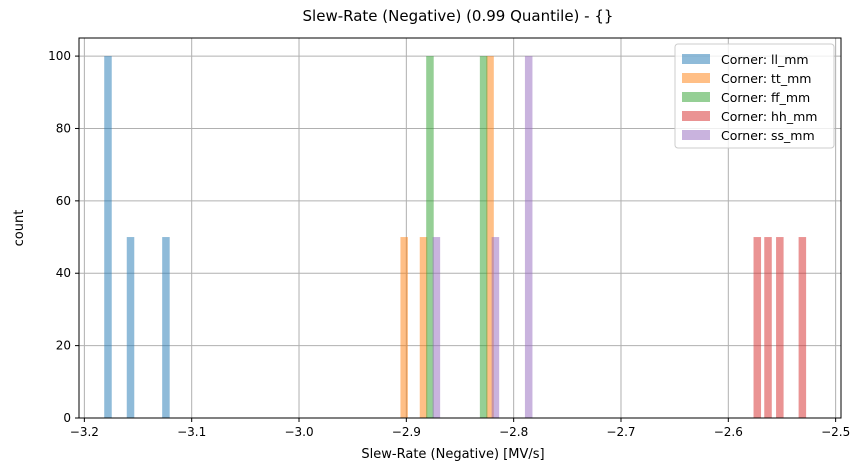  I want to click on y-tick-label: 20, so click(63, 346).